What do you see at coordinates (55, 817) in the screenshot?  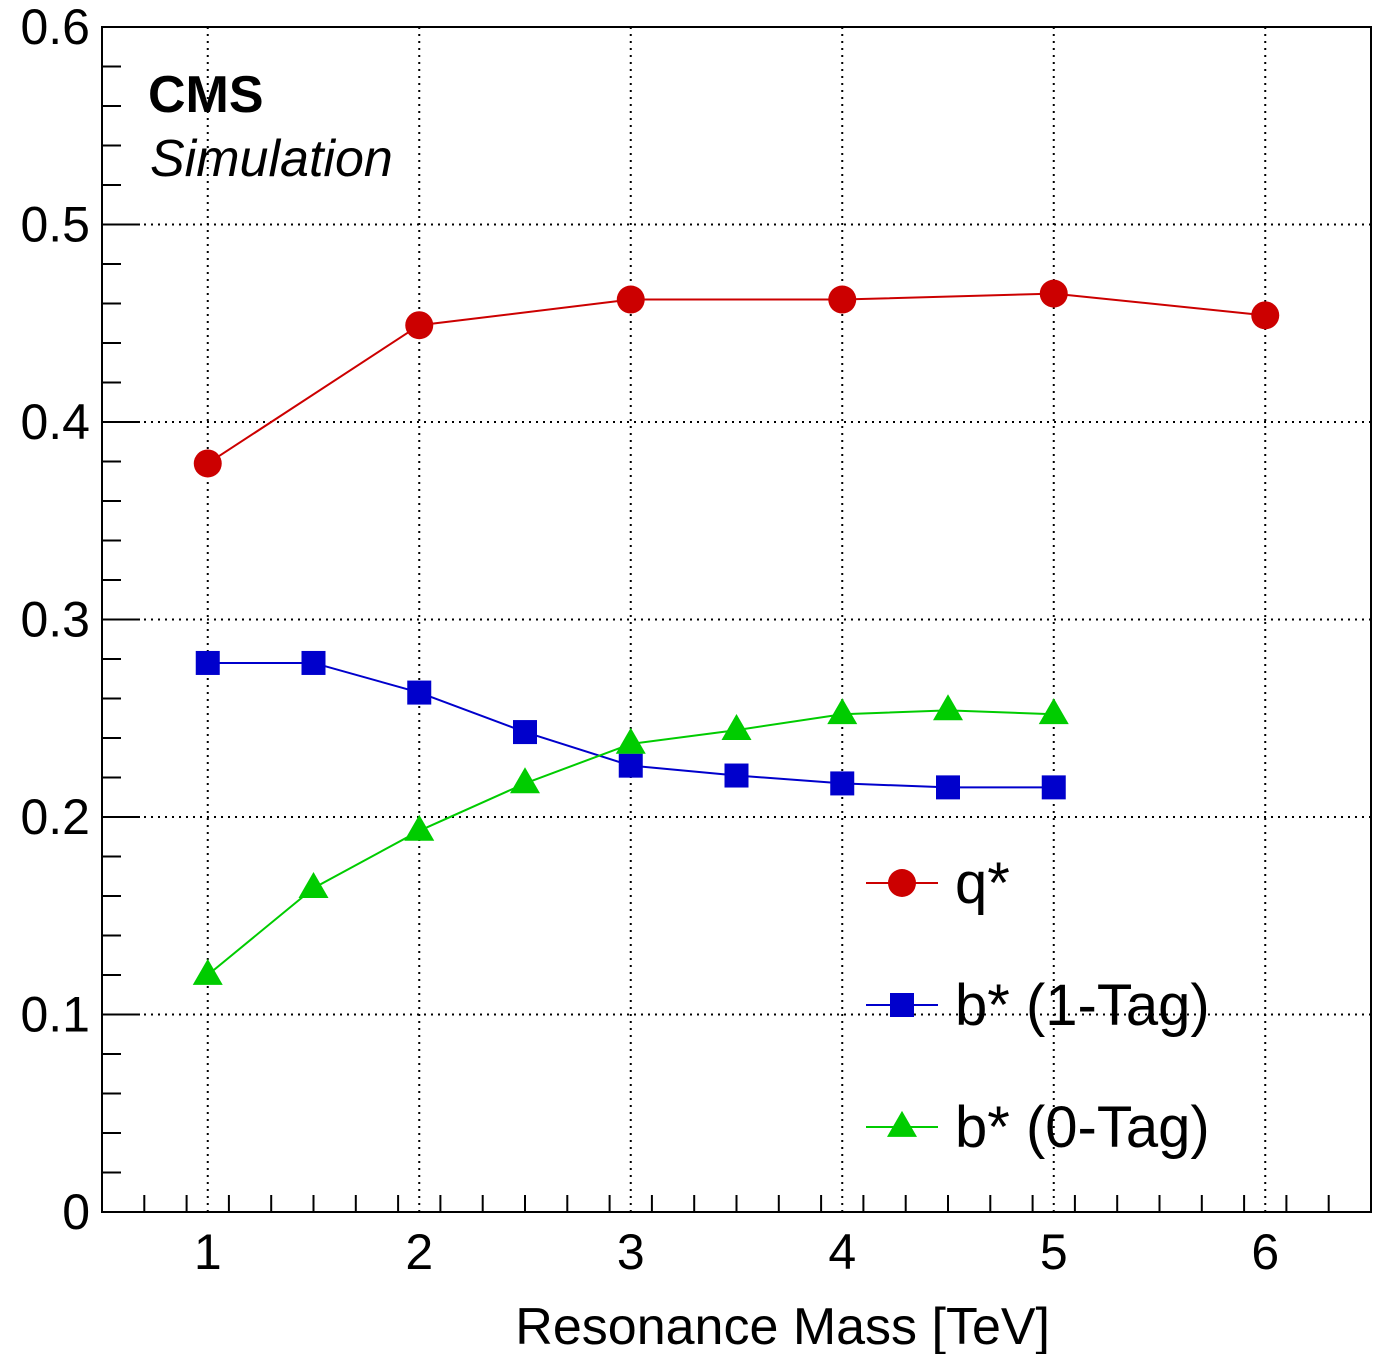 I see `y-tick-label: 0.2` at bounding box center [55, 817].